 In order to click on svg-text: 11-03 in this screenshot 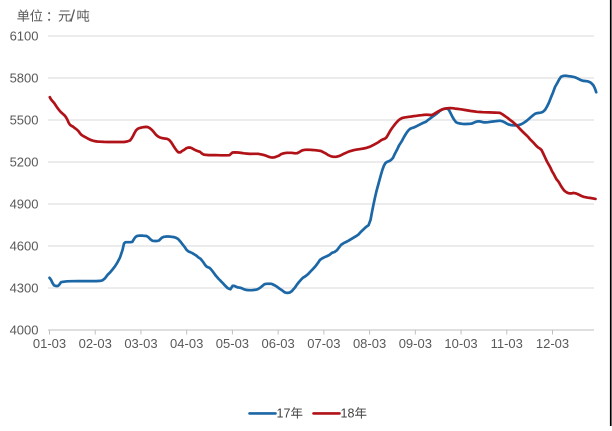, I will do `click(507, 343)`.